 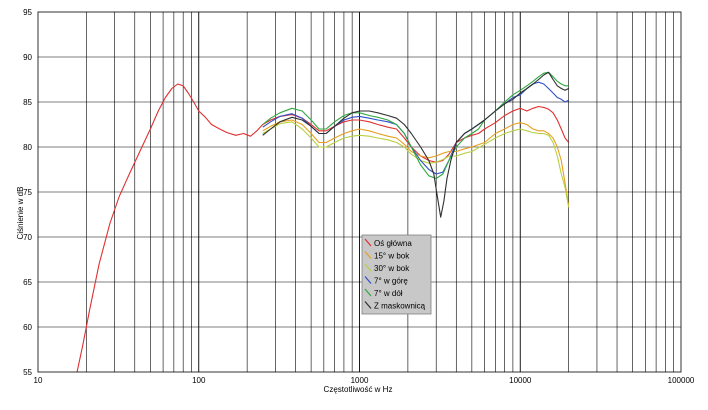 I want to click on x-tick-label: 100, so click(x=199, y=380).